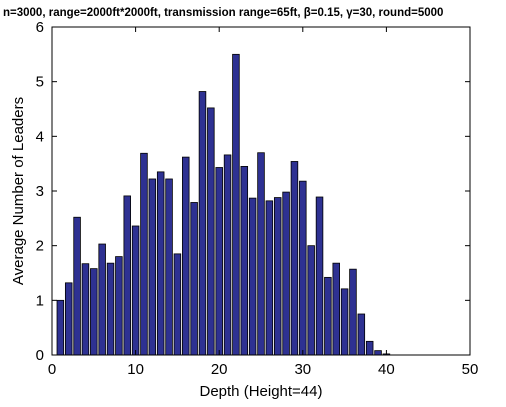 Image resolution: width=506 pixels, height=407 pixels. Describe the element at coordinates (261, 391) in the screenshot. I see `x-axis-label: Depth (Height=44)` at that location.